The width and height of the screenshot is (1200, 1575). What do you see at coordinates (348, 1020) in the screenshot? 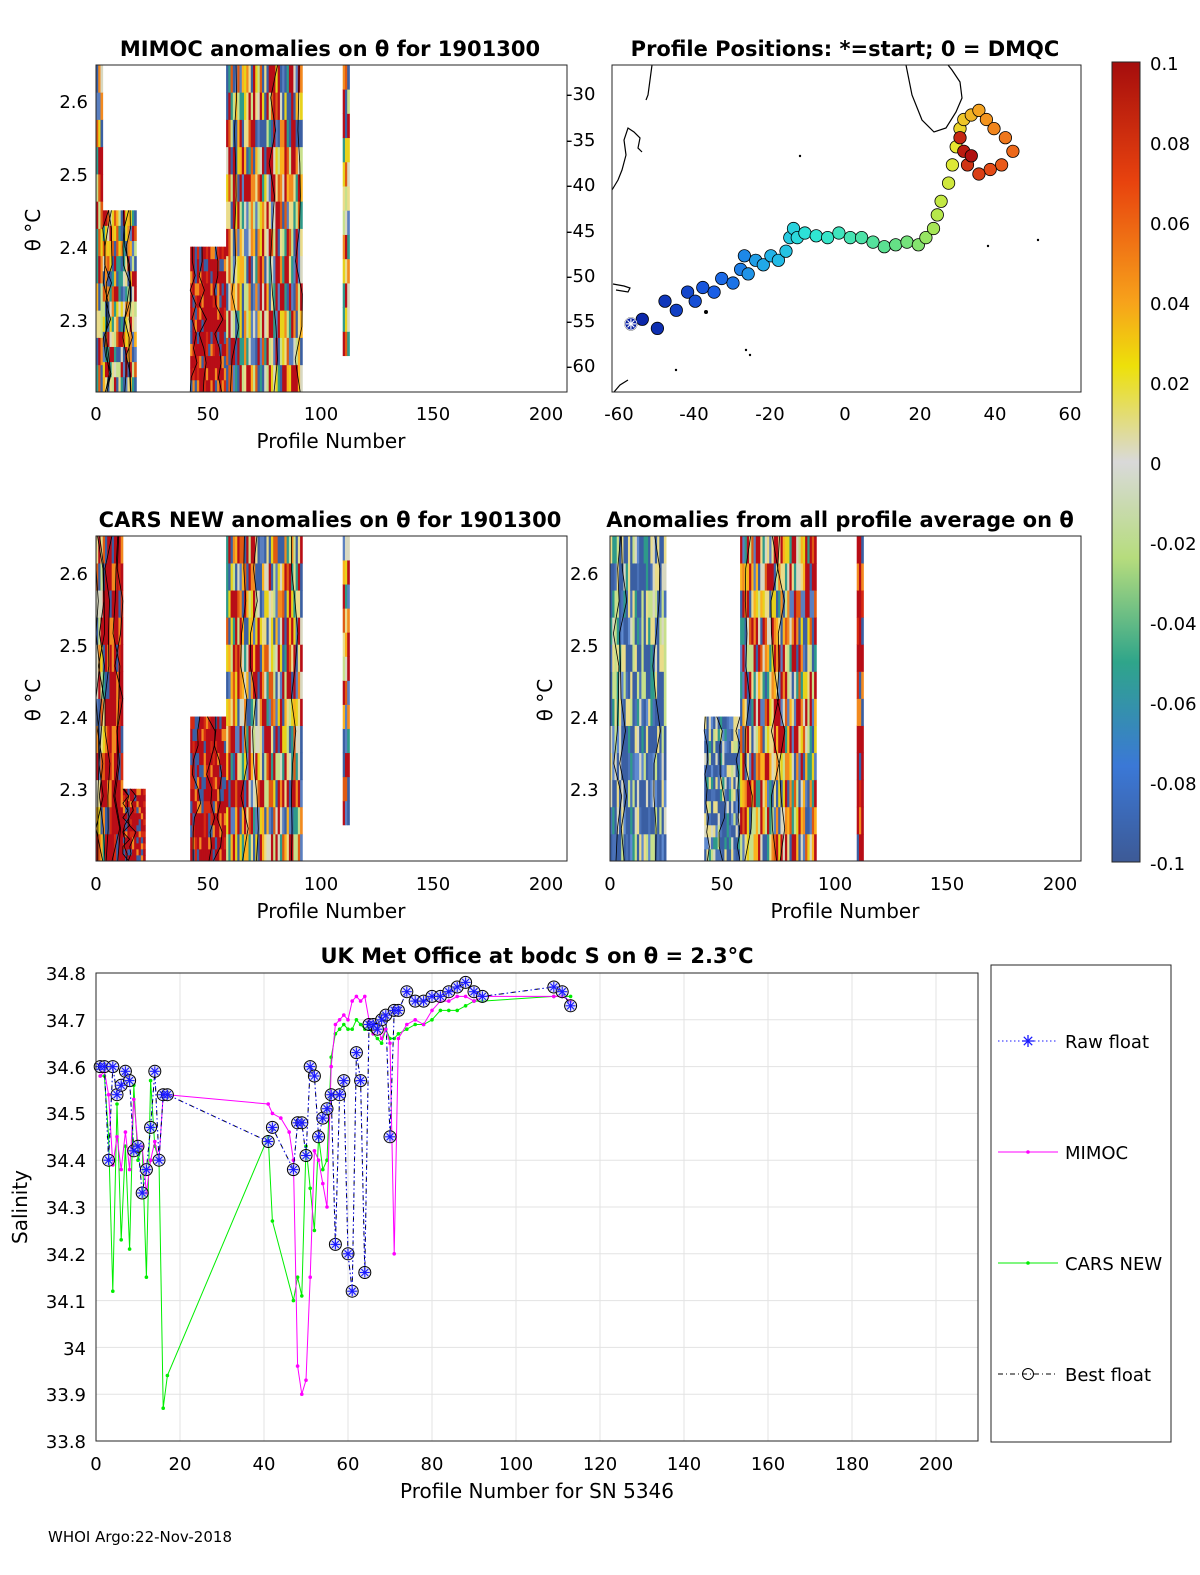
I see `data-point-mimoc` at bounding box center [348, 1020].